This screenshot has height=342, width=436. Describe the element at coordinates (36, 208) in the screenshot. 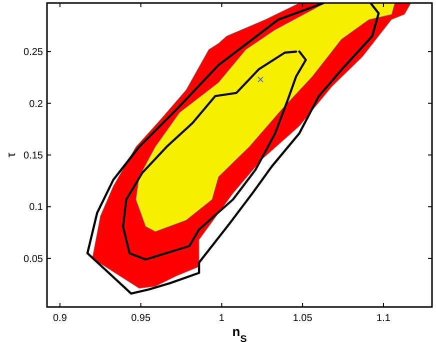

I see `y-tick-label: 0.1` at that location.